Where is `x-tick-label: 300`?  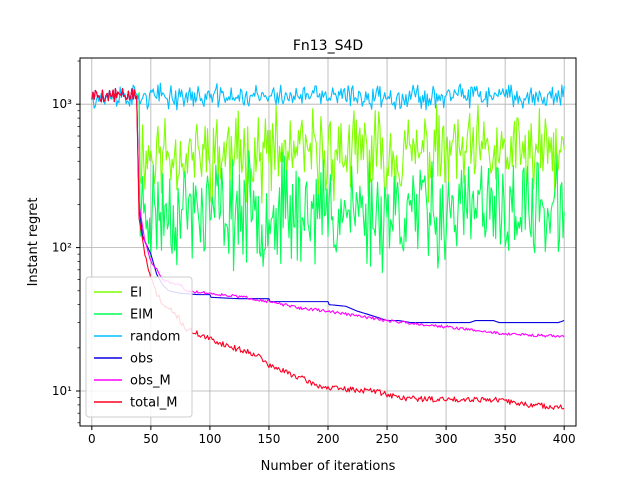
x-tick-label: 300 is located at coordinates (446, 439).